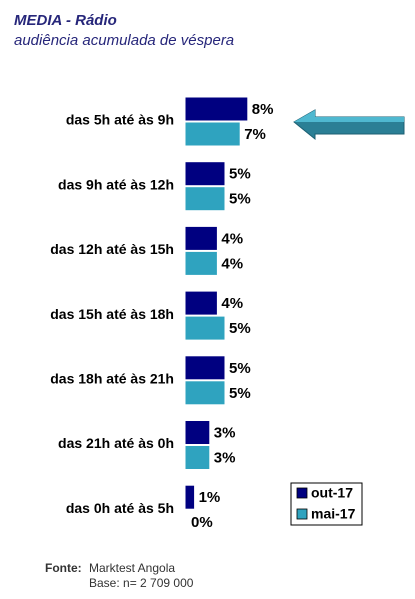 Image resolution: width=415 pixels, height=599 pixels. Describe the element at coordinates (255, 134) in the screenshot. I see `value-label: 7%` at that location.